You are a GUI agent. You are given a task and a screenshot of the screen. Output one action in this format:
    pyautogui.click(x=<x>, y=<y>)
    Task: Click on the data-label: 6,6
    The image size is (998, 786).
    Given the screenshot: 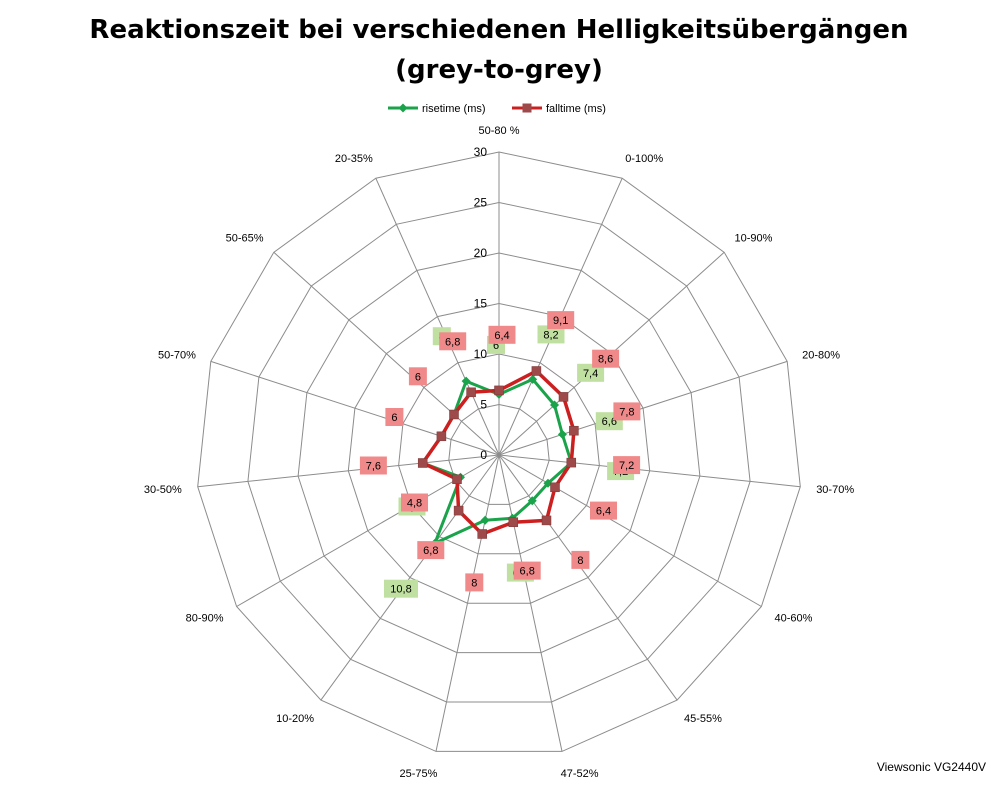 What is the action you would take?
    pyautogui.click(x=609, y=422)
    